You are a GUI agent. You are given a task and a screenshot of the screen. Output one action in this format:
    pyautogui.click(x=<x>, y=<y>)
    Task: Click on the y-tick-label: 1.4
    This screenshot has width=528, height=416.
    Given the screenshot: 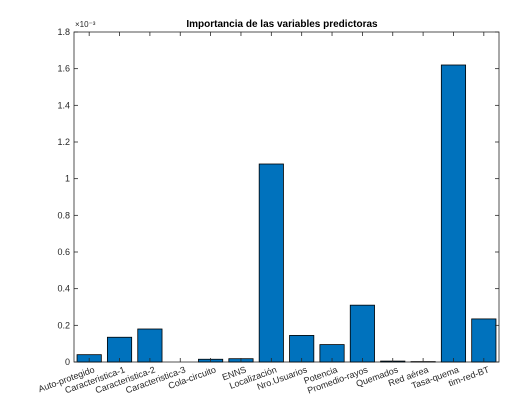 What is the action you would take?
    pyautogui.click(x=63, y=105)
    